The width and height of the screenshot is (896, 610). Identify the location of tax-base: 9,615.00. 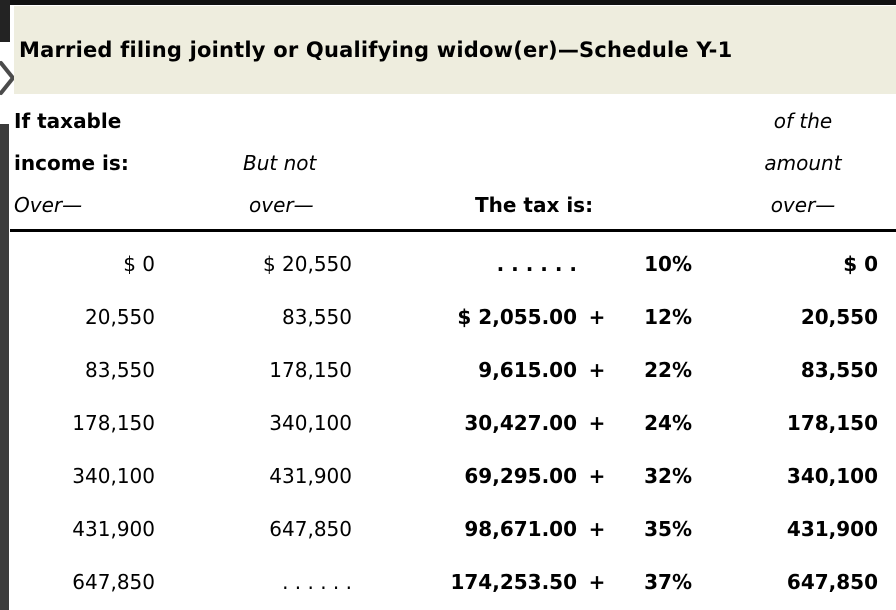
(527, 370).